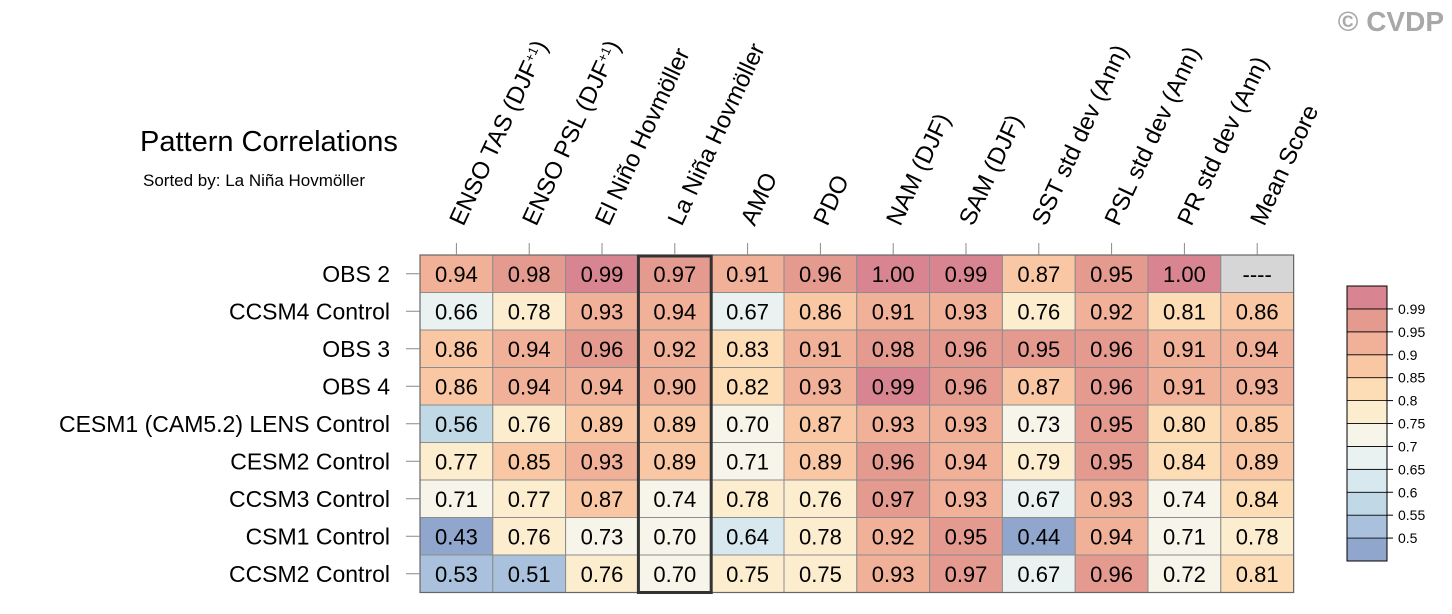  I want to click on row-label: OBS 2, so click(356, 274).